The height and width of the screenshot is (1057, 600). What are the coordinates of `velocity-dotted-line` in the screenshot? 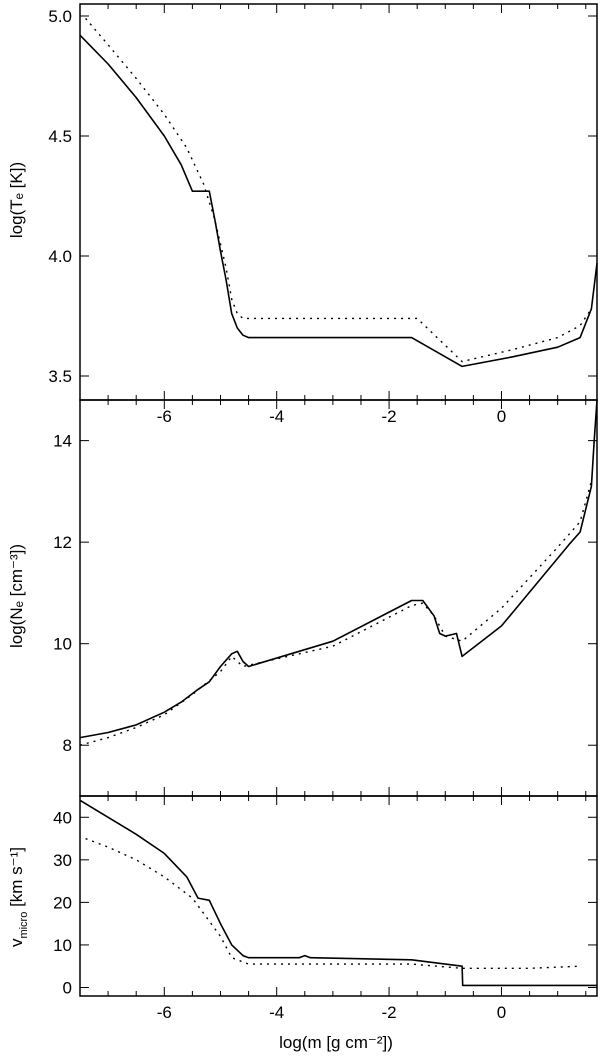 It's located at (333, 903).